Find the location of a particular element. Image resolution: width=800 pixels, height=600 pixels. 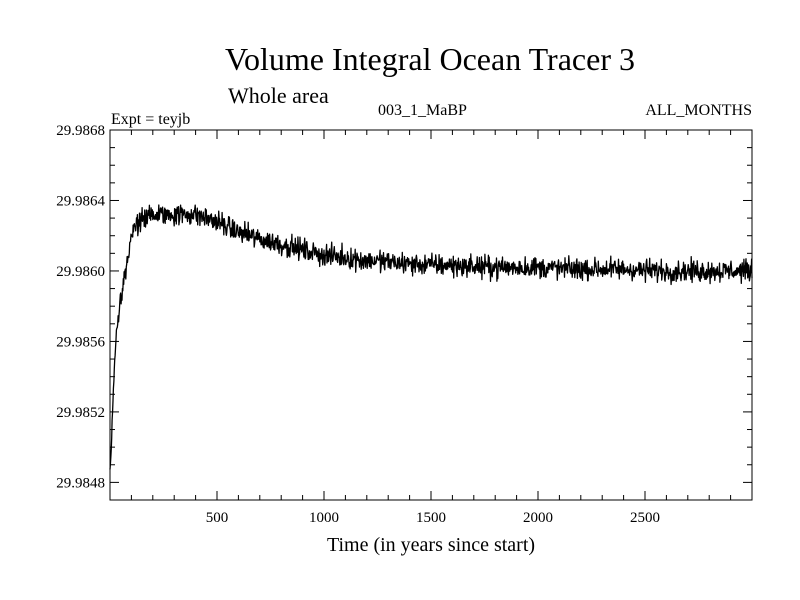

y-tick-label: 29.9848 is located at coordinates (80, 483).